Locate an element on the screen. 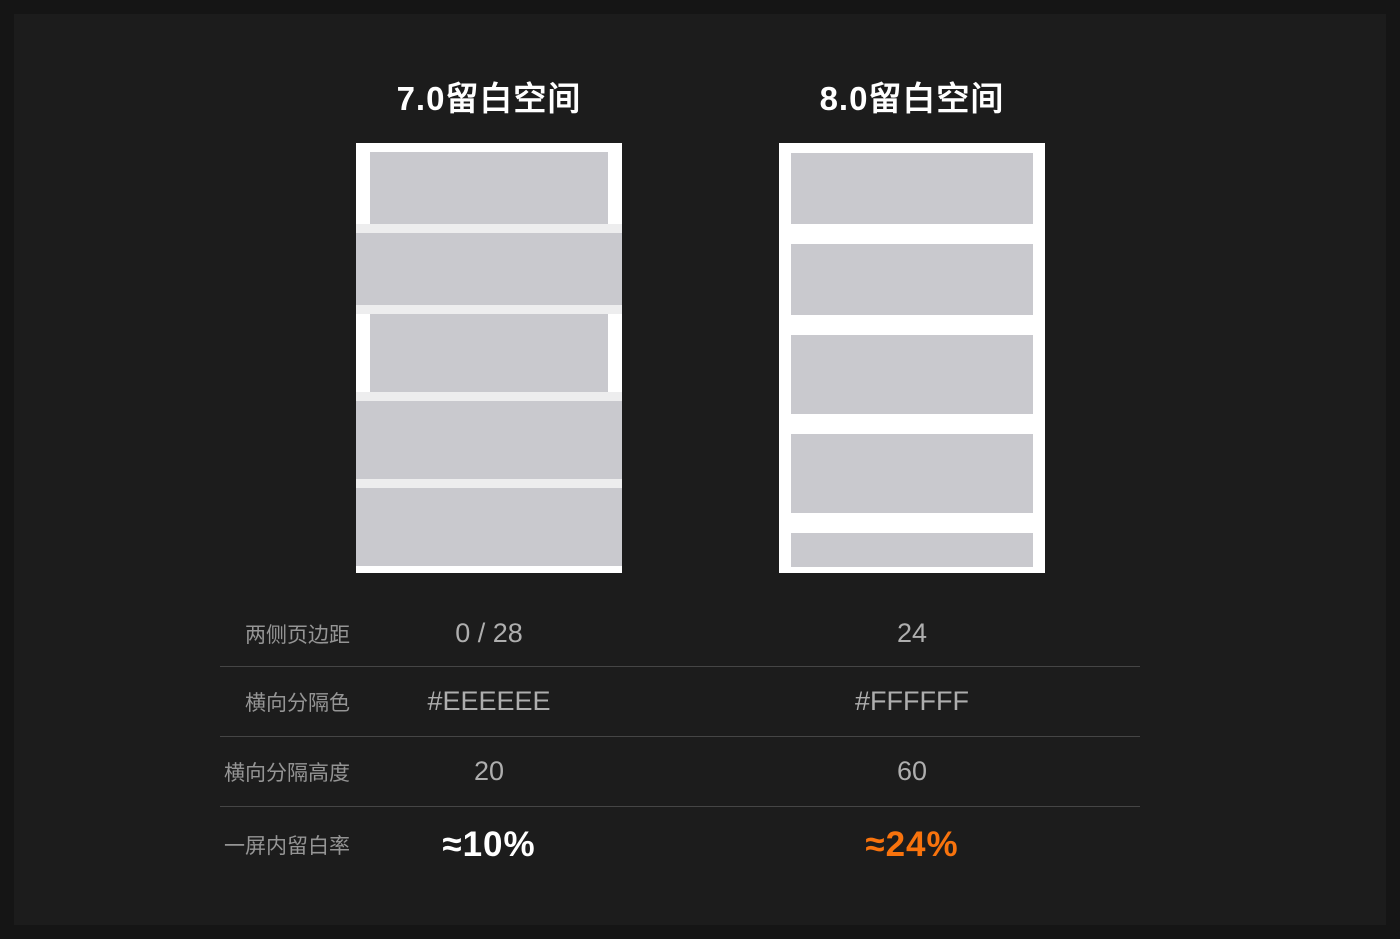 The width and height of the screenshot is (1400, 939). spec-row-divider-color: 横向分隔色 #EEEEEE #FFFFFF is located at coordinates (680, 702).